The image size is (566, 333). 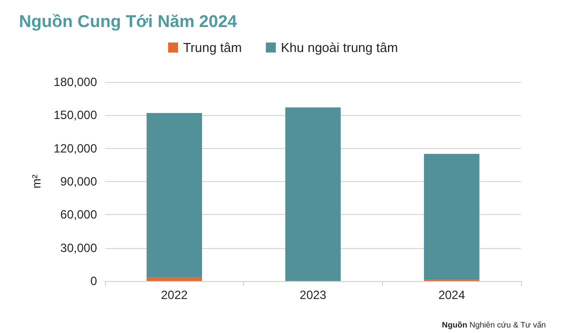 I want to click on y-tick-label: 180,000, so click(x=76, y=82).